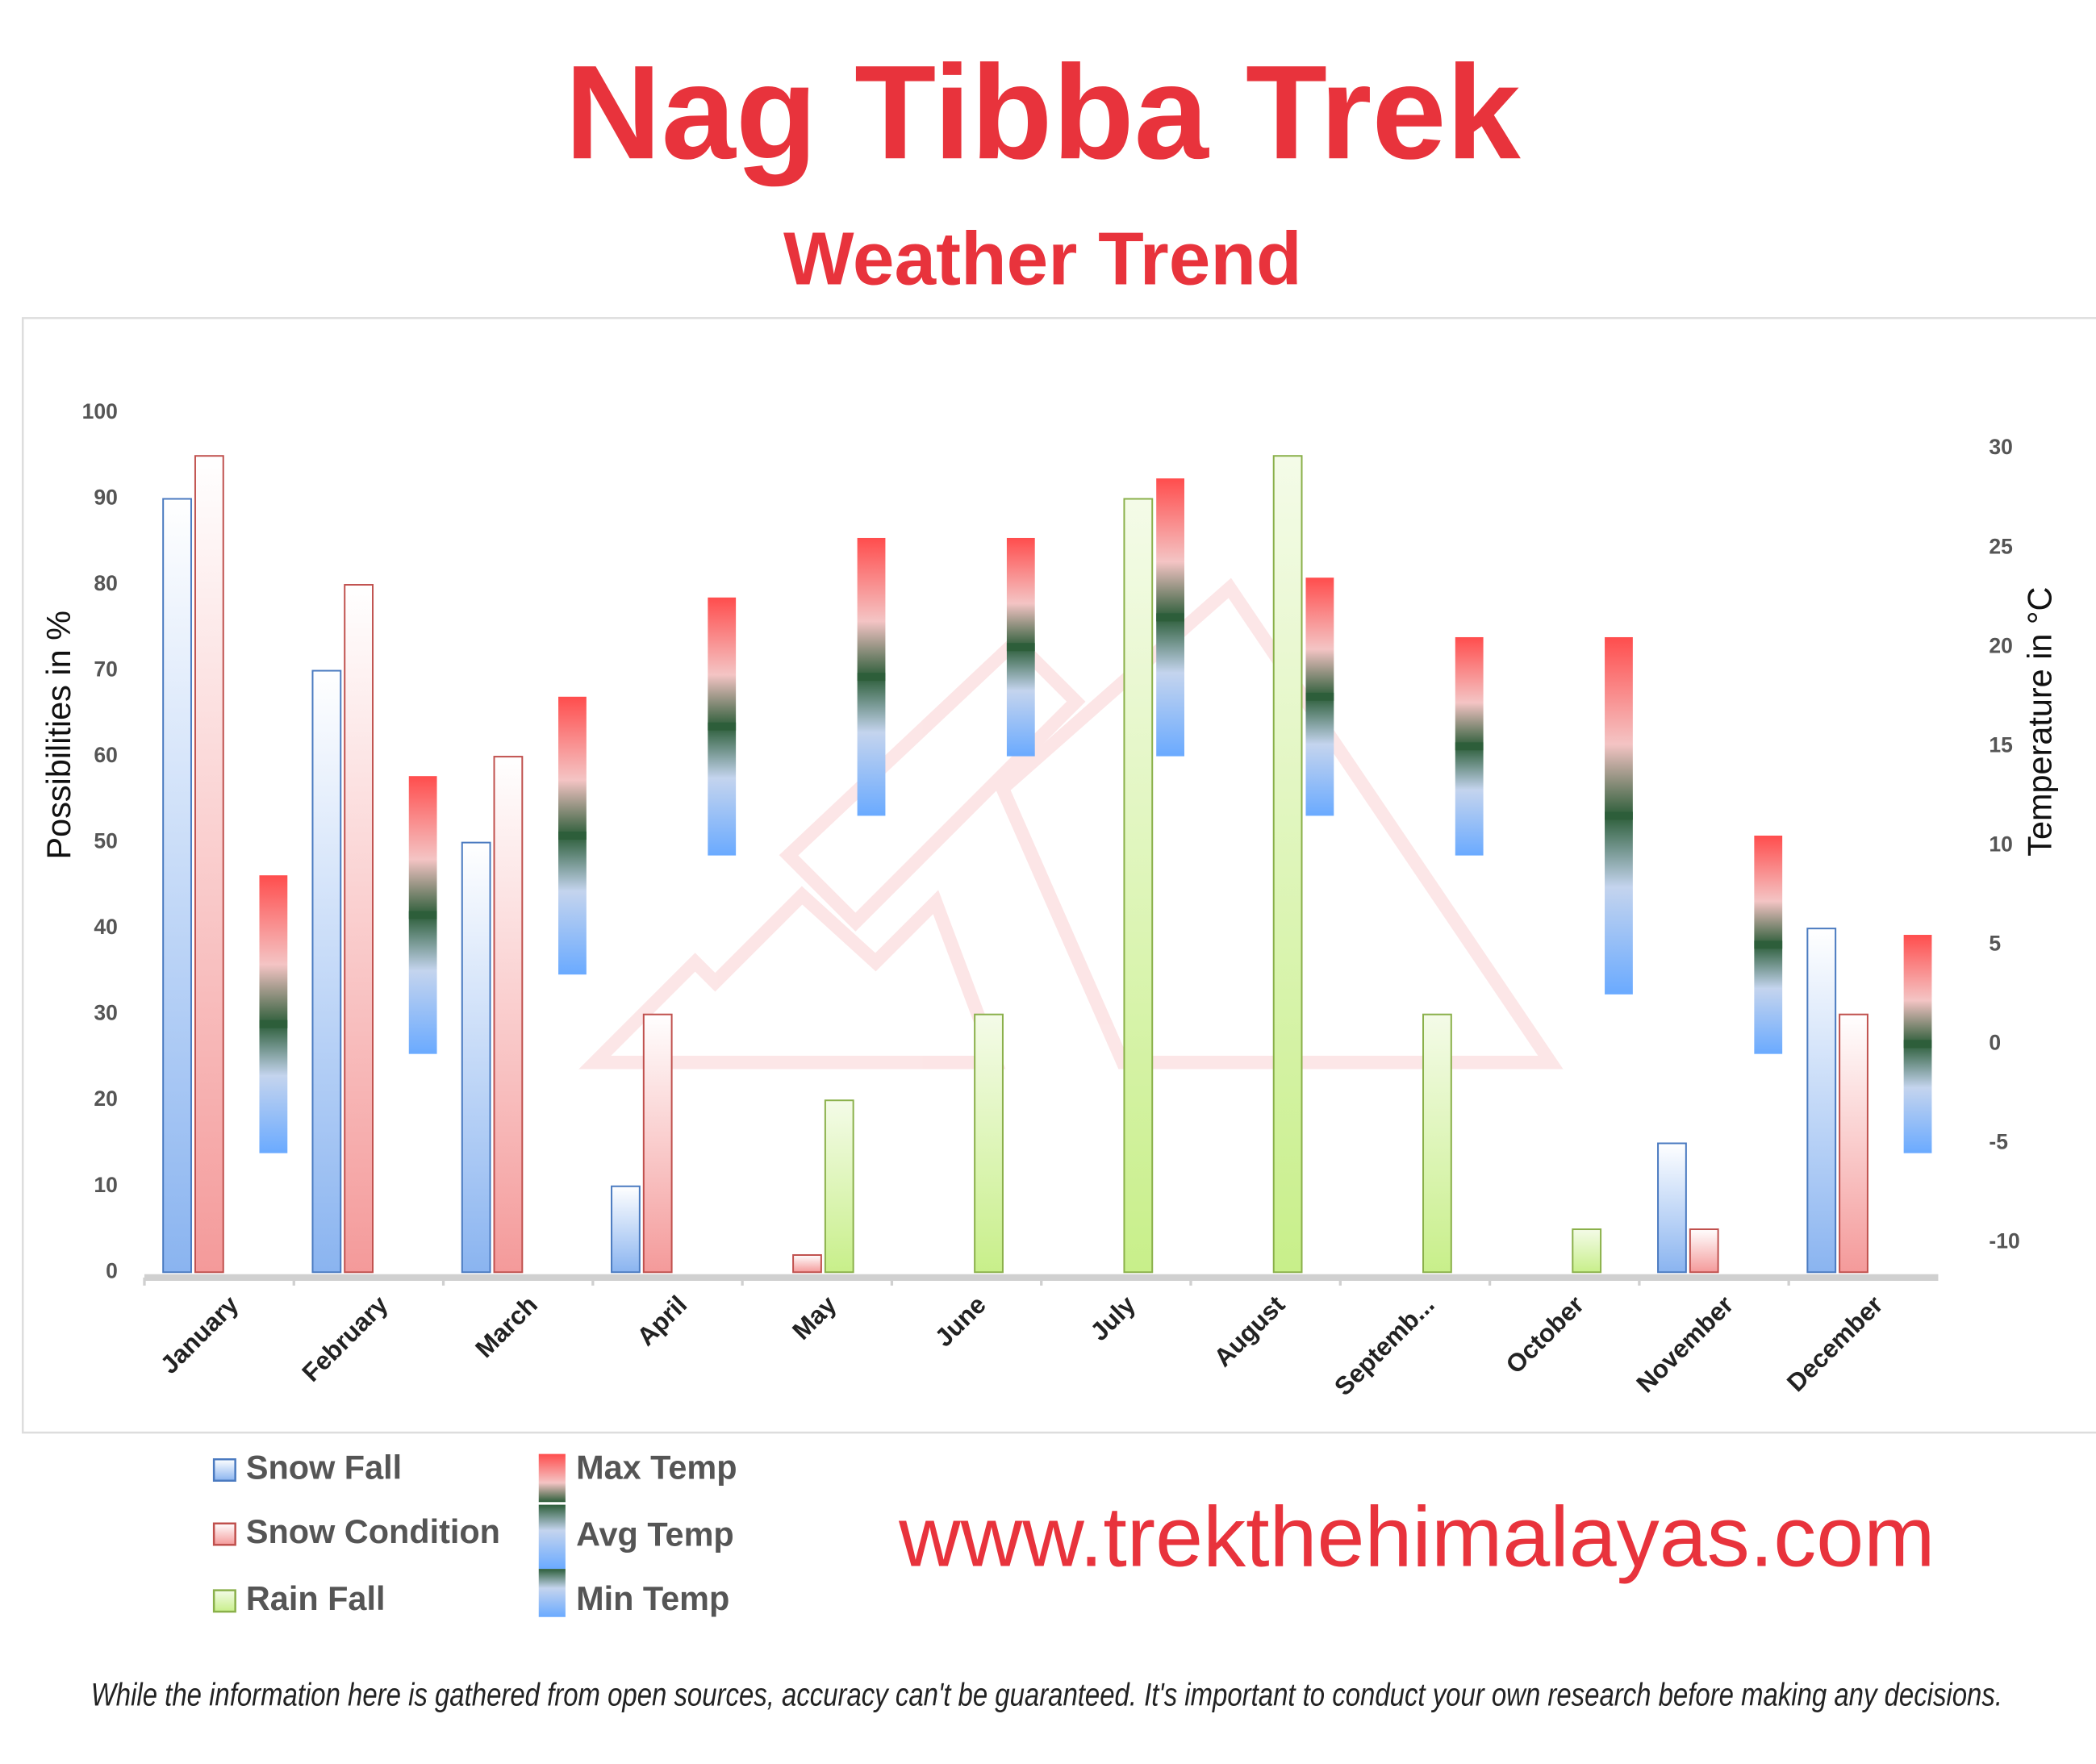 This screenshot has height=1764, width=2096. What do you see at coordinates (1043, 259) in the screenshot?
I see `chart-subtitle: Weather Trend` at bounding box center [1043, 259].